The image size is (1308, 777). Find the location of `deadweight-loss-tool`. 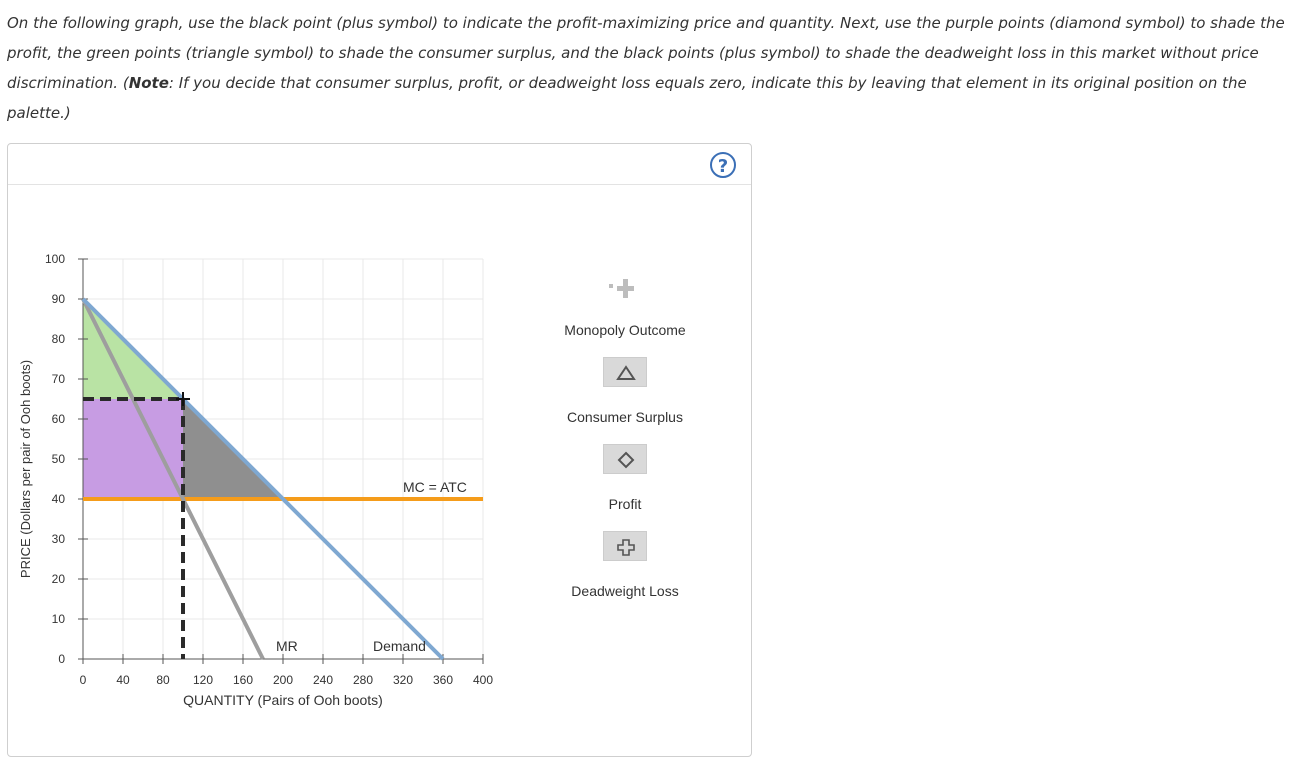

deadweight-loss-tool is located at coordinates (625, 546).